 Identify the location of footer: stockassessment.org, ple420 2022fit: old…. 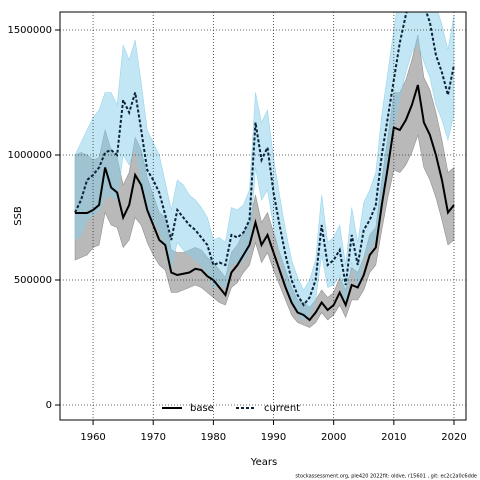
(386, 477).